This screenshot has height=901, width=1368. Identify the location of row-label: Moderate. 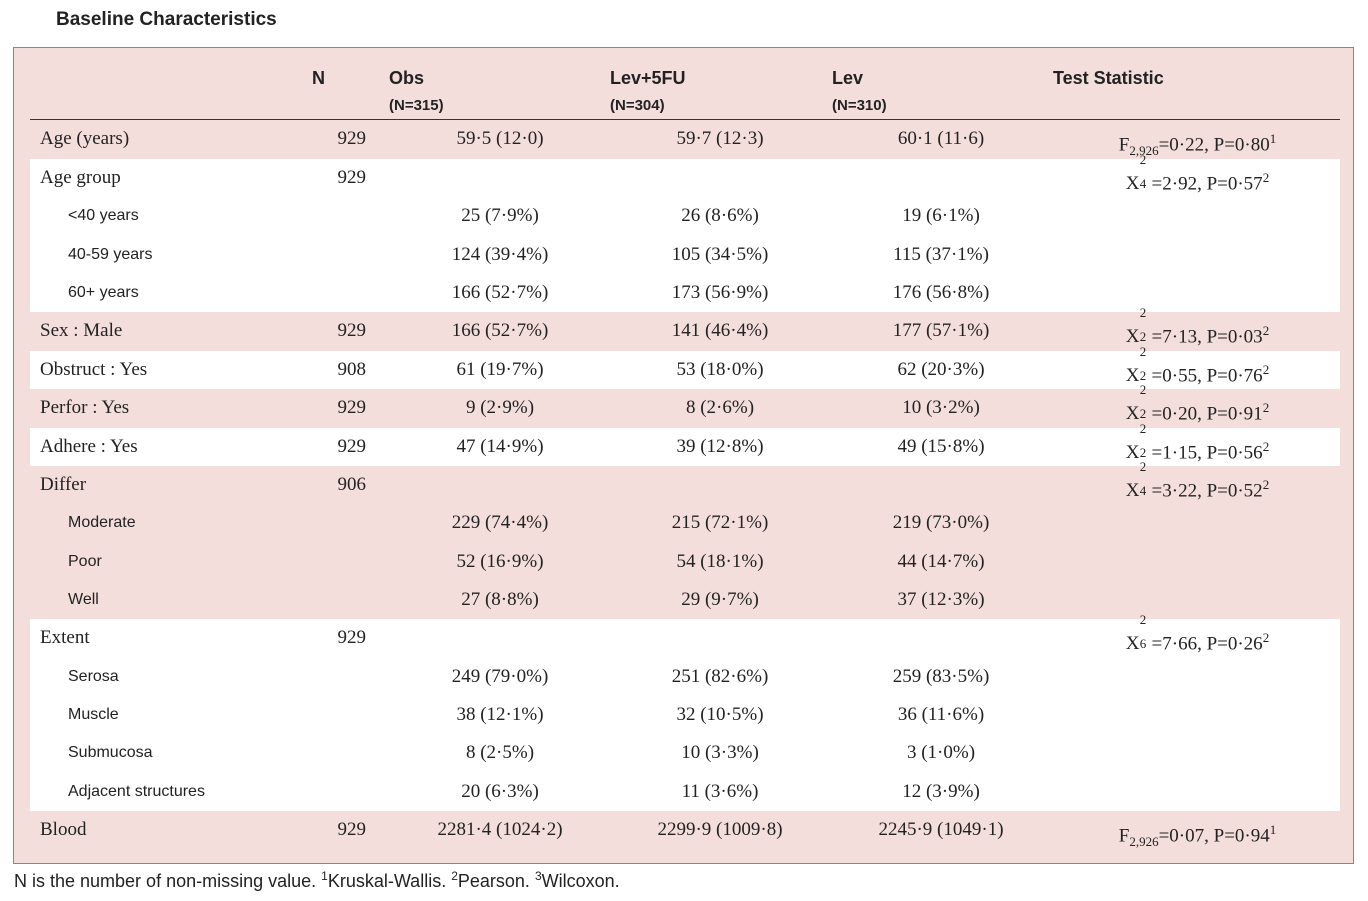
(102, 522).